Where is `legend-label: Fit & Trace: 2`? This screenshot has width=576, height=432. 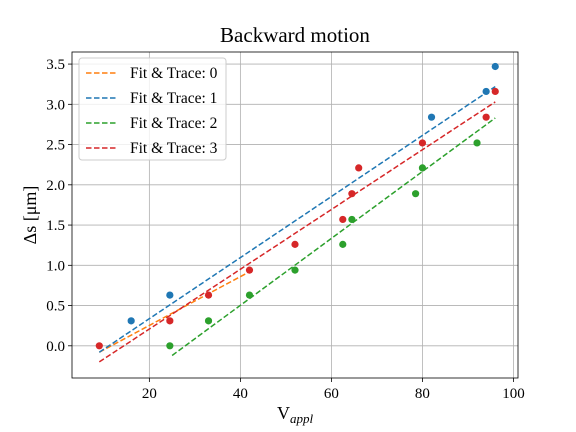 legend-label: Fit & Trace: 2 is located at coordinates (173, 123).